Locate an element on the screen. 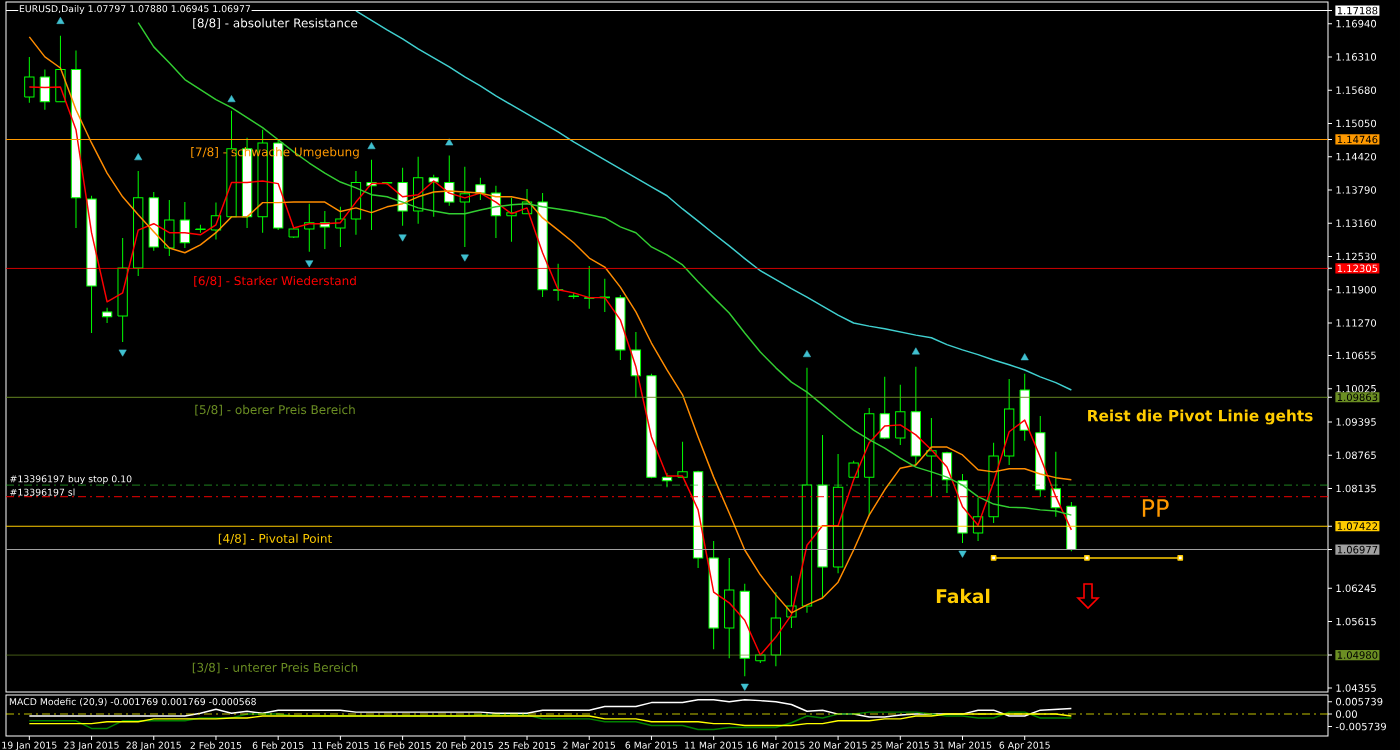 Image resolution: width=1400 pixels, height=750 pixels. x-tick-label: 11 Mar 2015 is located at coordinates (714, 745).